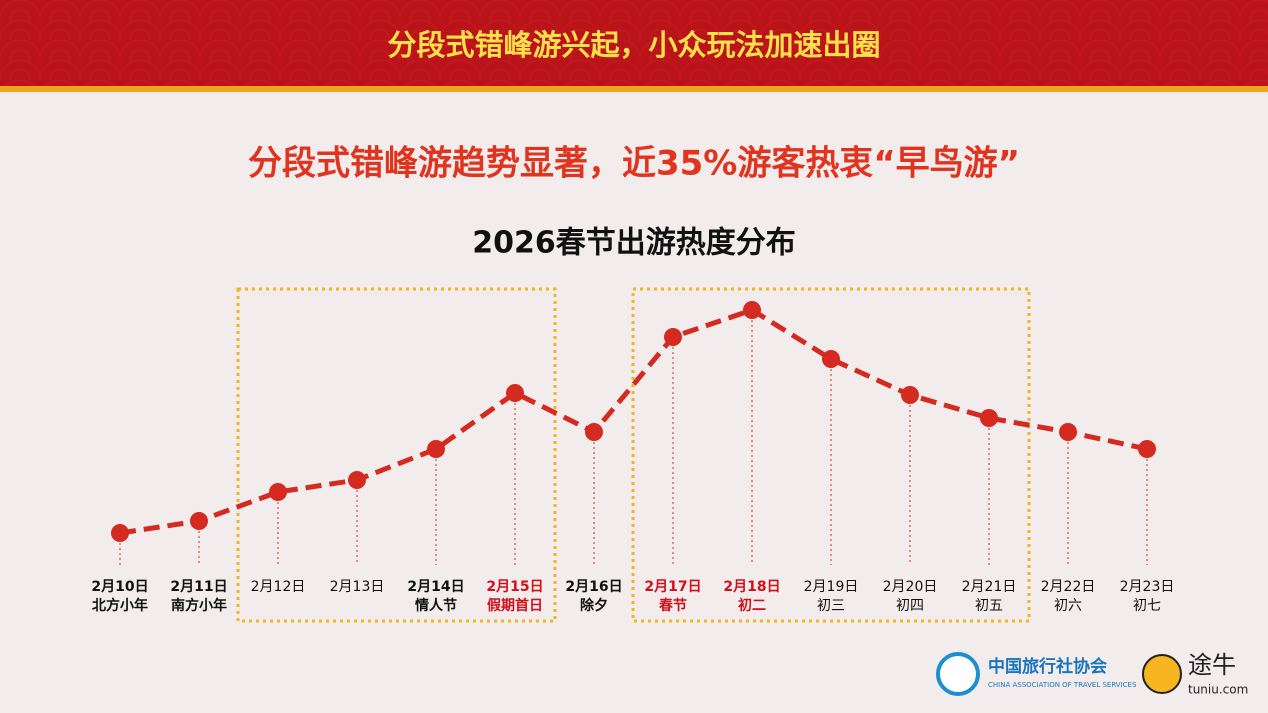  I want to click on association-name-en: CHINA ASSOCIATION OF TRAVEL SERVICES, so click(1062, 685).